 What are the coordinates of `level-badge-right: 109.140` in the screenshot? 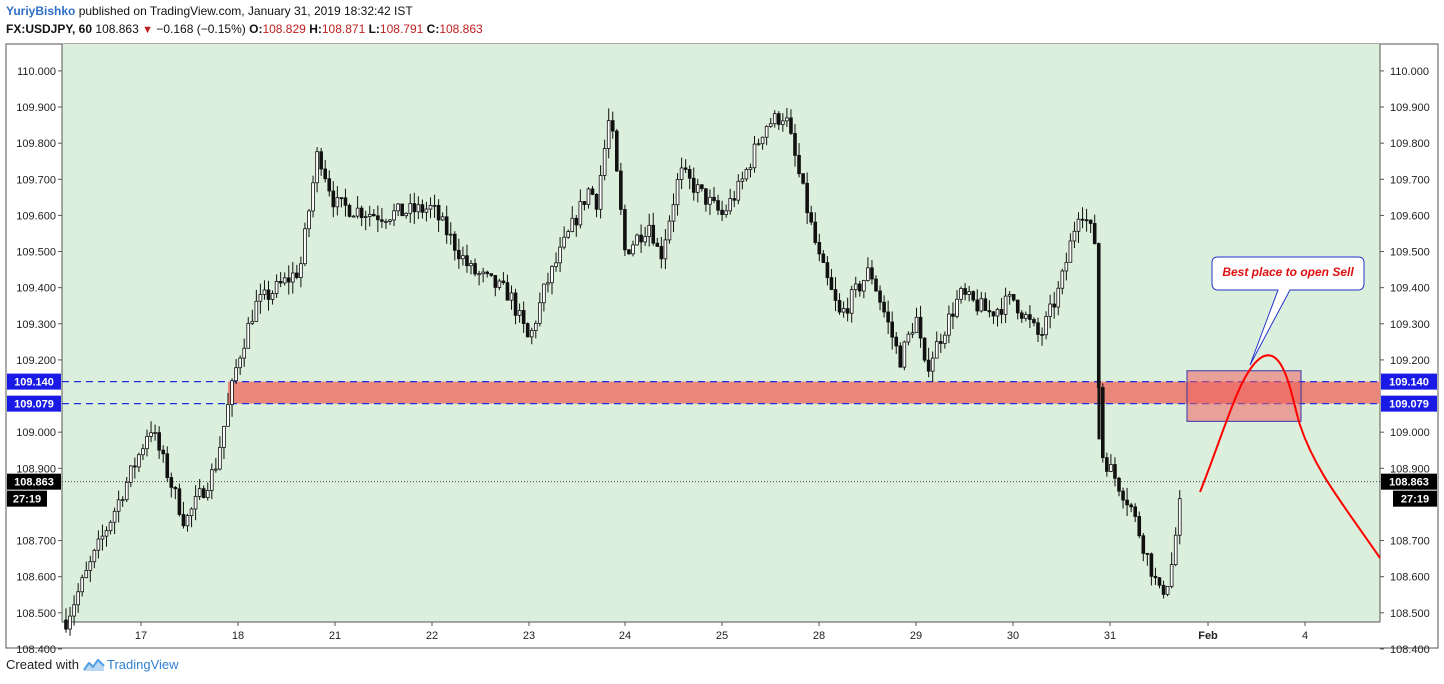 It's located at (1409, 383).